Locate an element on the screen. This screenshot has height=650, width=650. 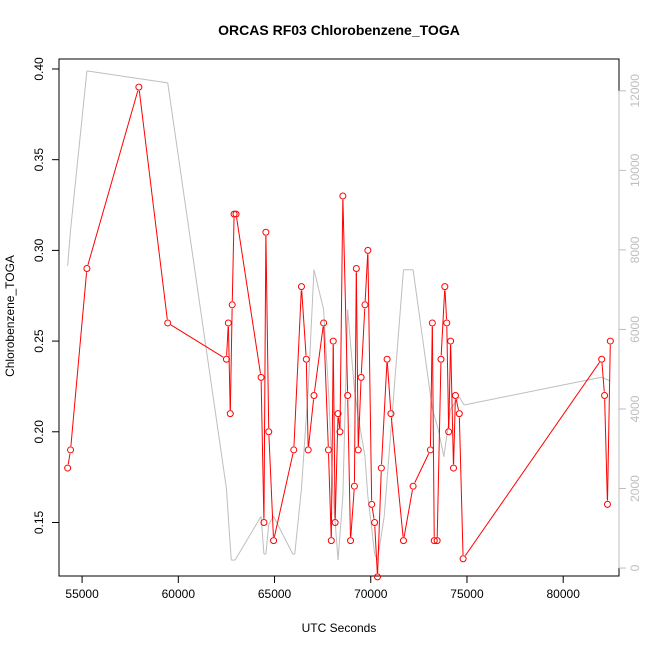
x-tick-label: 55000 is located at coordinates (82, 594).